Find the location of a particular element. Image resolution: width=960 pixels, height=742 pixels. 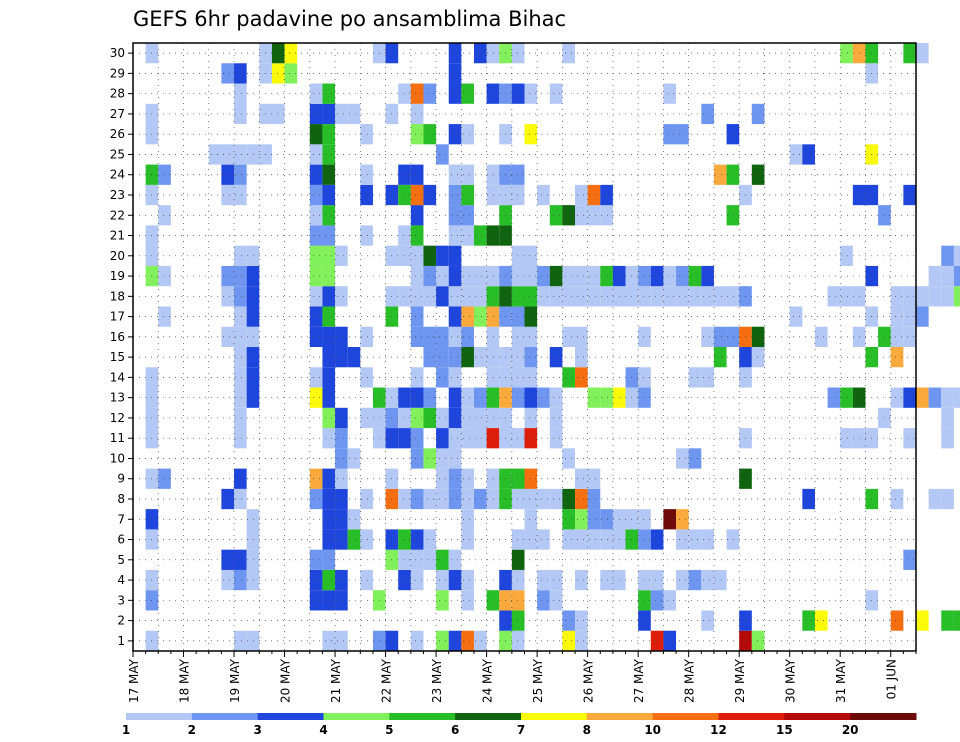

colorbar-label: 10 is located at coordinates (652, 730).